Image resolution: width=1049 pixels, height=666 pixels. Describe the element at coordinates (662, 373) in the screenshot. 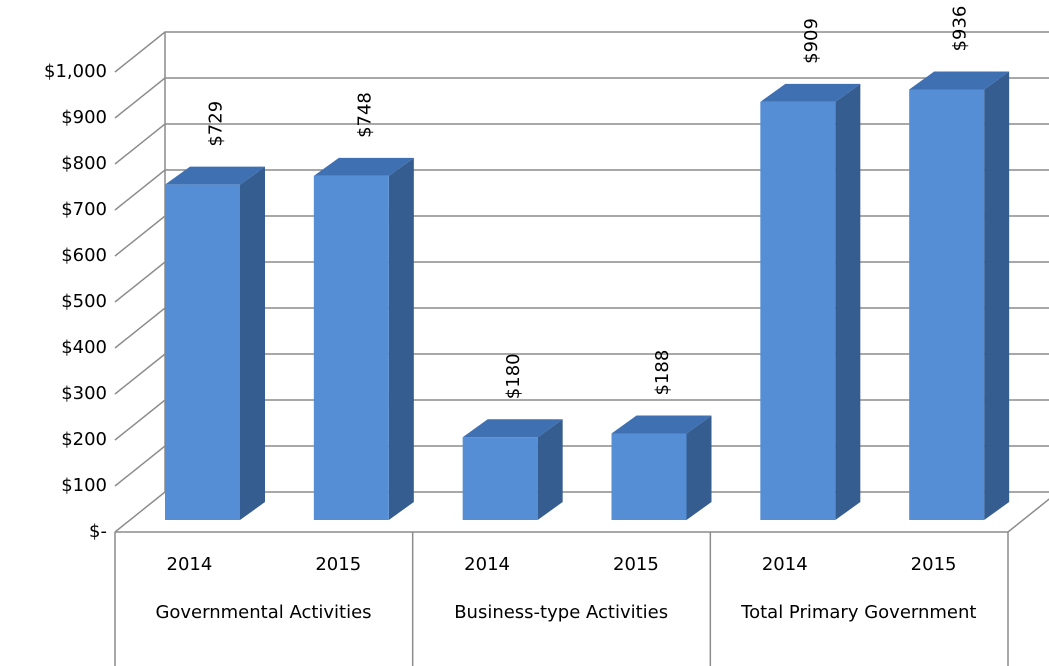

I see `value-label: $188` at that location.